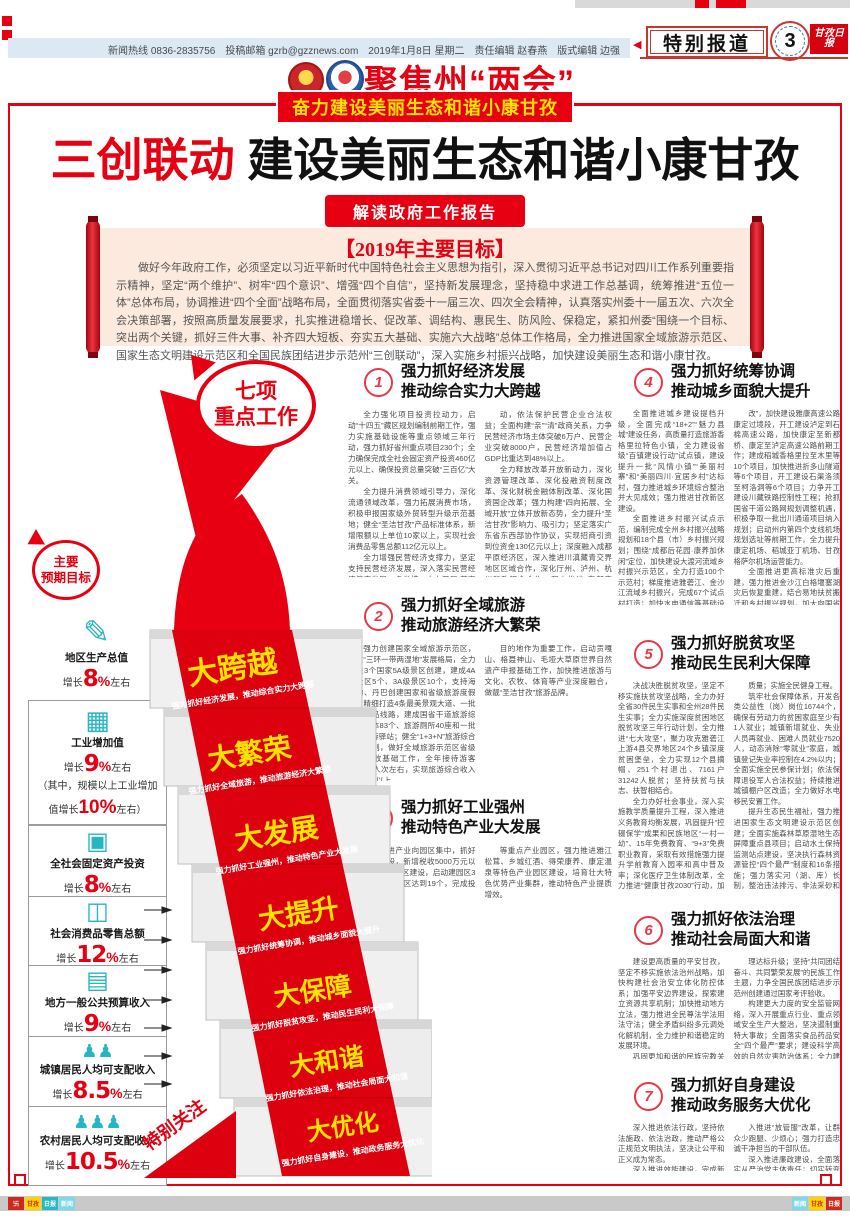 This screenshot has width=850, height=1227. What do you see at coordinates (729, 654) in the screenshot?
I see `section-5-header: 5 强力抓好脱贫攻坚 推动民生民利大保障` at bounding box center [729, 654].